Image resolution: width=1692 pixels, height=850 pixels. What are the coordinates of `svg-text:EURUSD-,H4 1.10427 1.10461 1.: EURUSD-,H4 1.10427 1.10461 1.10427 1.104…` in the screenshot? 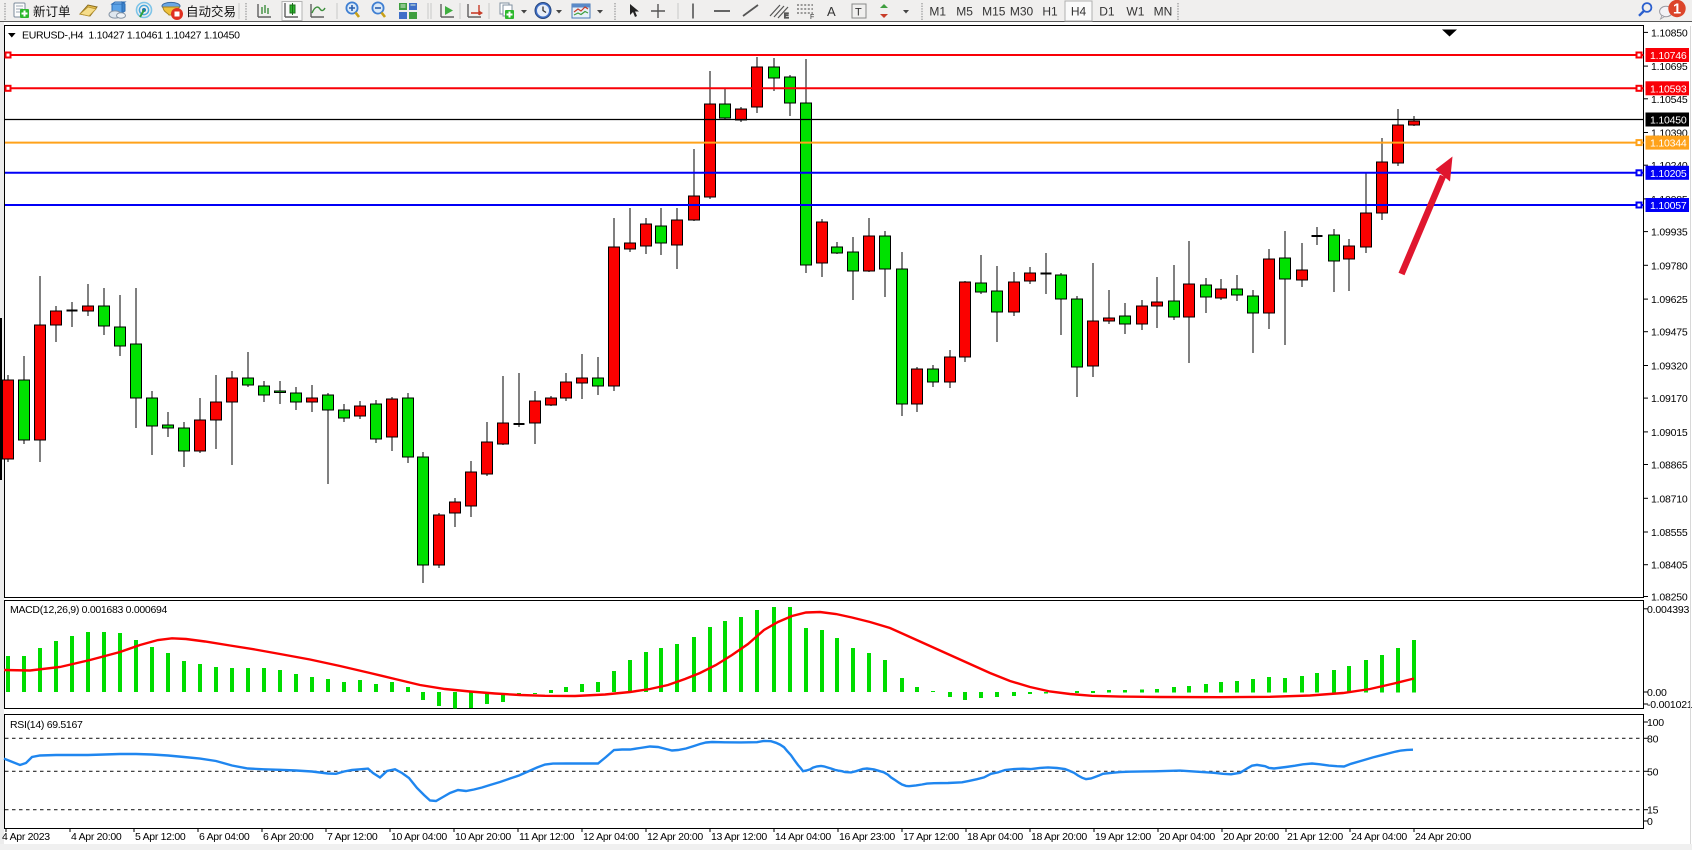 It's located at (131, 36).